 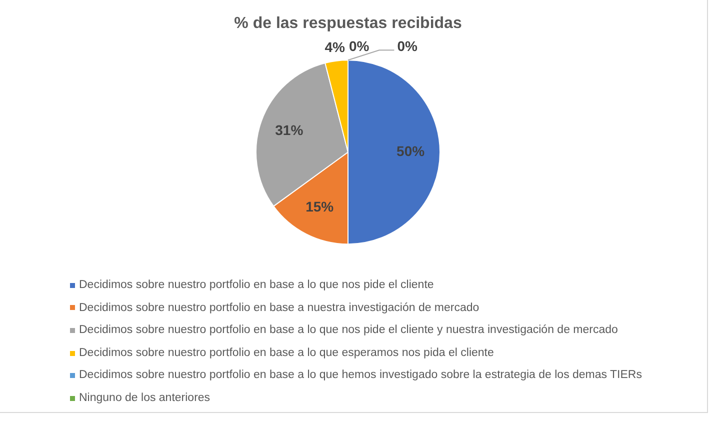 What do you see at coordinates (348, 330) in the screenshot?
I see `legend-label: Decidimos sobre nuestro portfolio en base a lo que nos pide el cliente y nuestra investigación de mercado` at bounding box center [348, 330].